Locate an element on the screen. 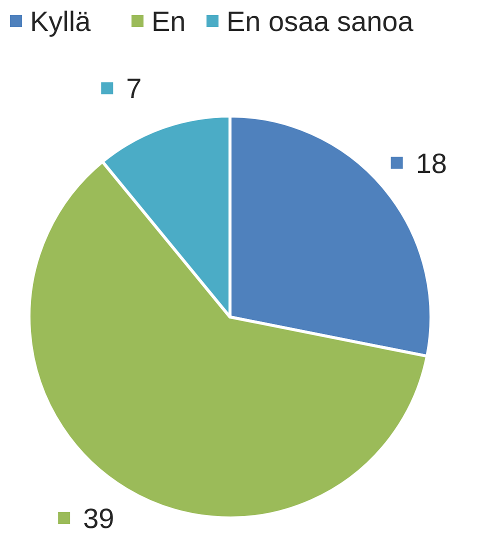  legend-label: En osaa sanoa is located at coordinates (320, 21).